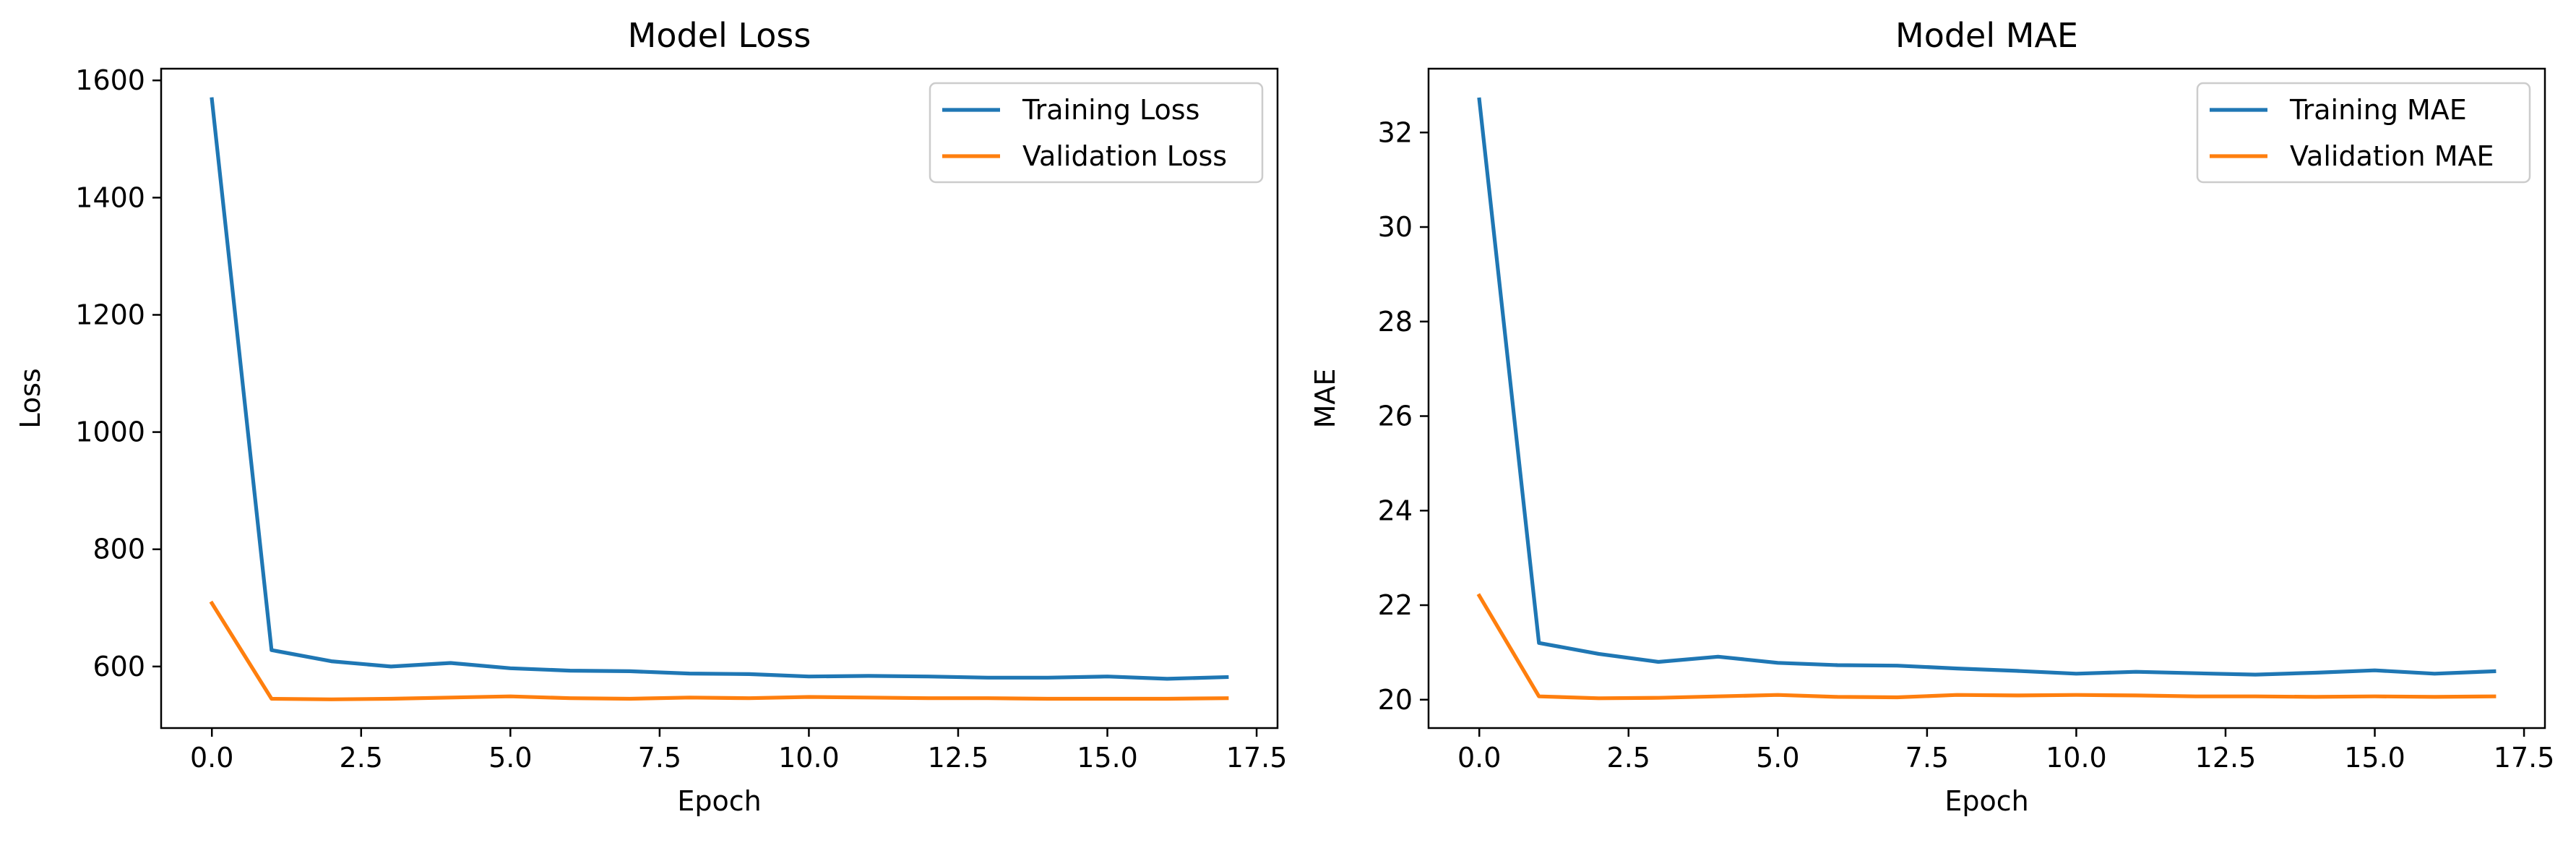 This screenshot has height=843, width=2576. I want to click on y-axis-label: MAE, so click(1325, 399).